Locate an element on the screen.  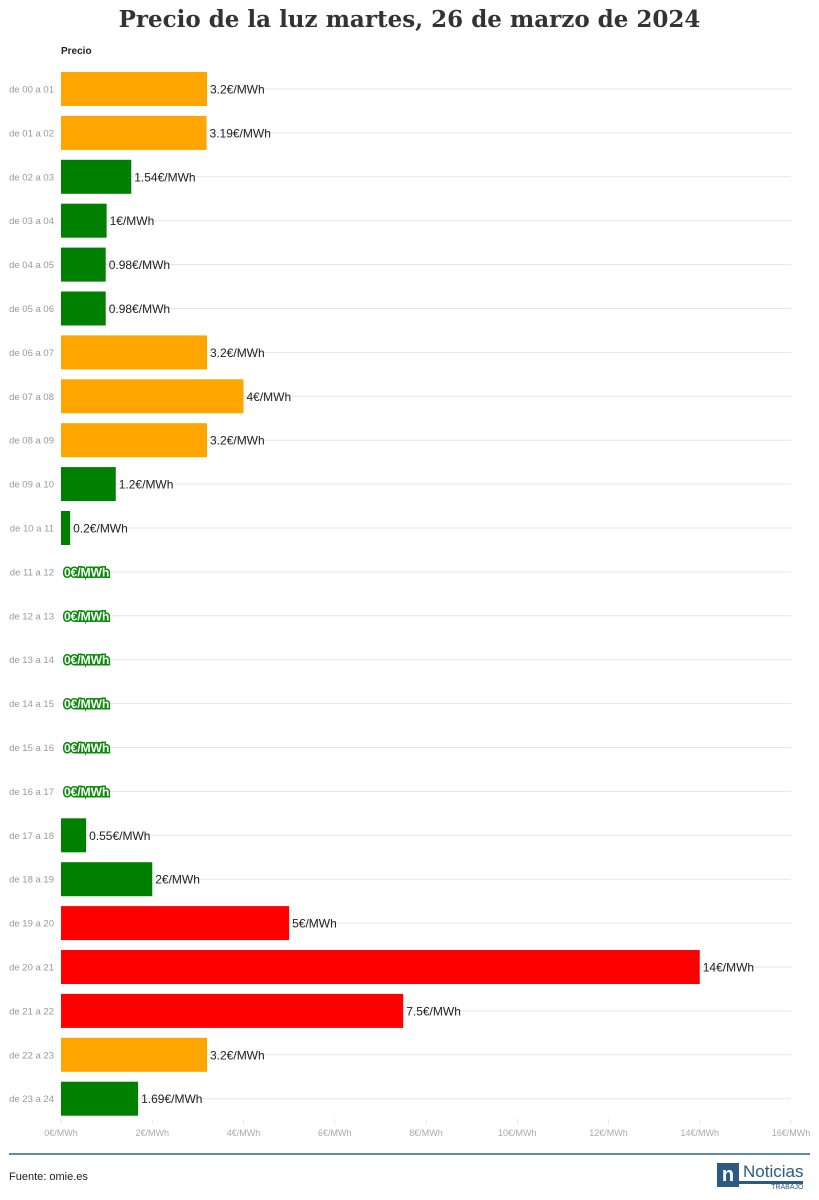
category-label: de 16 a 17 is located at coordinates (31, 792).